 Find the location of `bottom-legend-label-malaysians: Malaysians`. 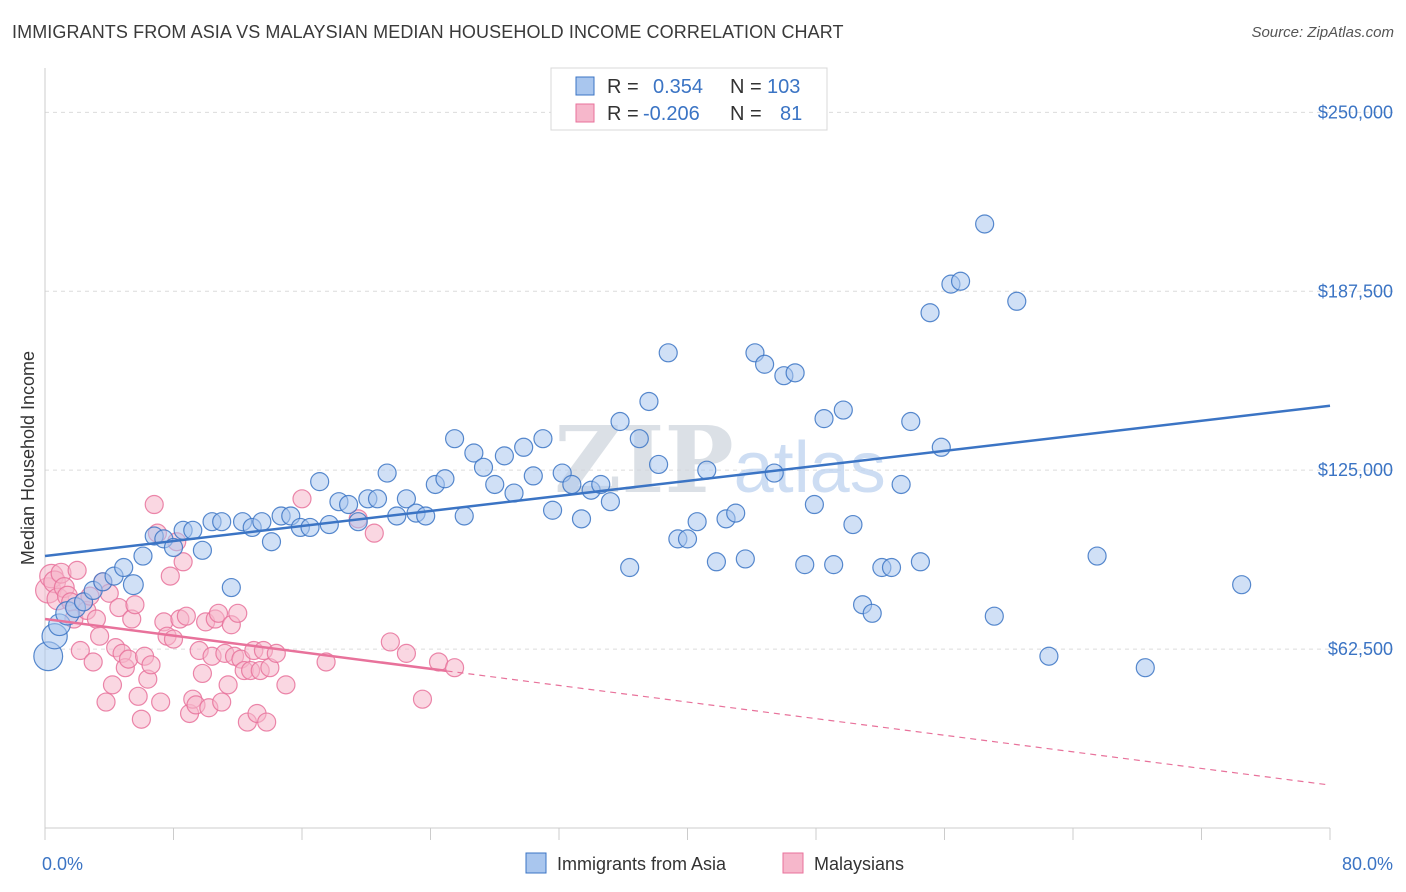

bottom-legend-label-malaysians: Malaysians is located at coordinates (859, 864).